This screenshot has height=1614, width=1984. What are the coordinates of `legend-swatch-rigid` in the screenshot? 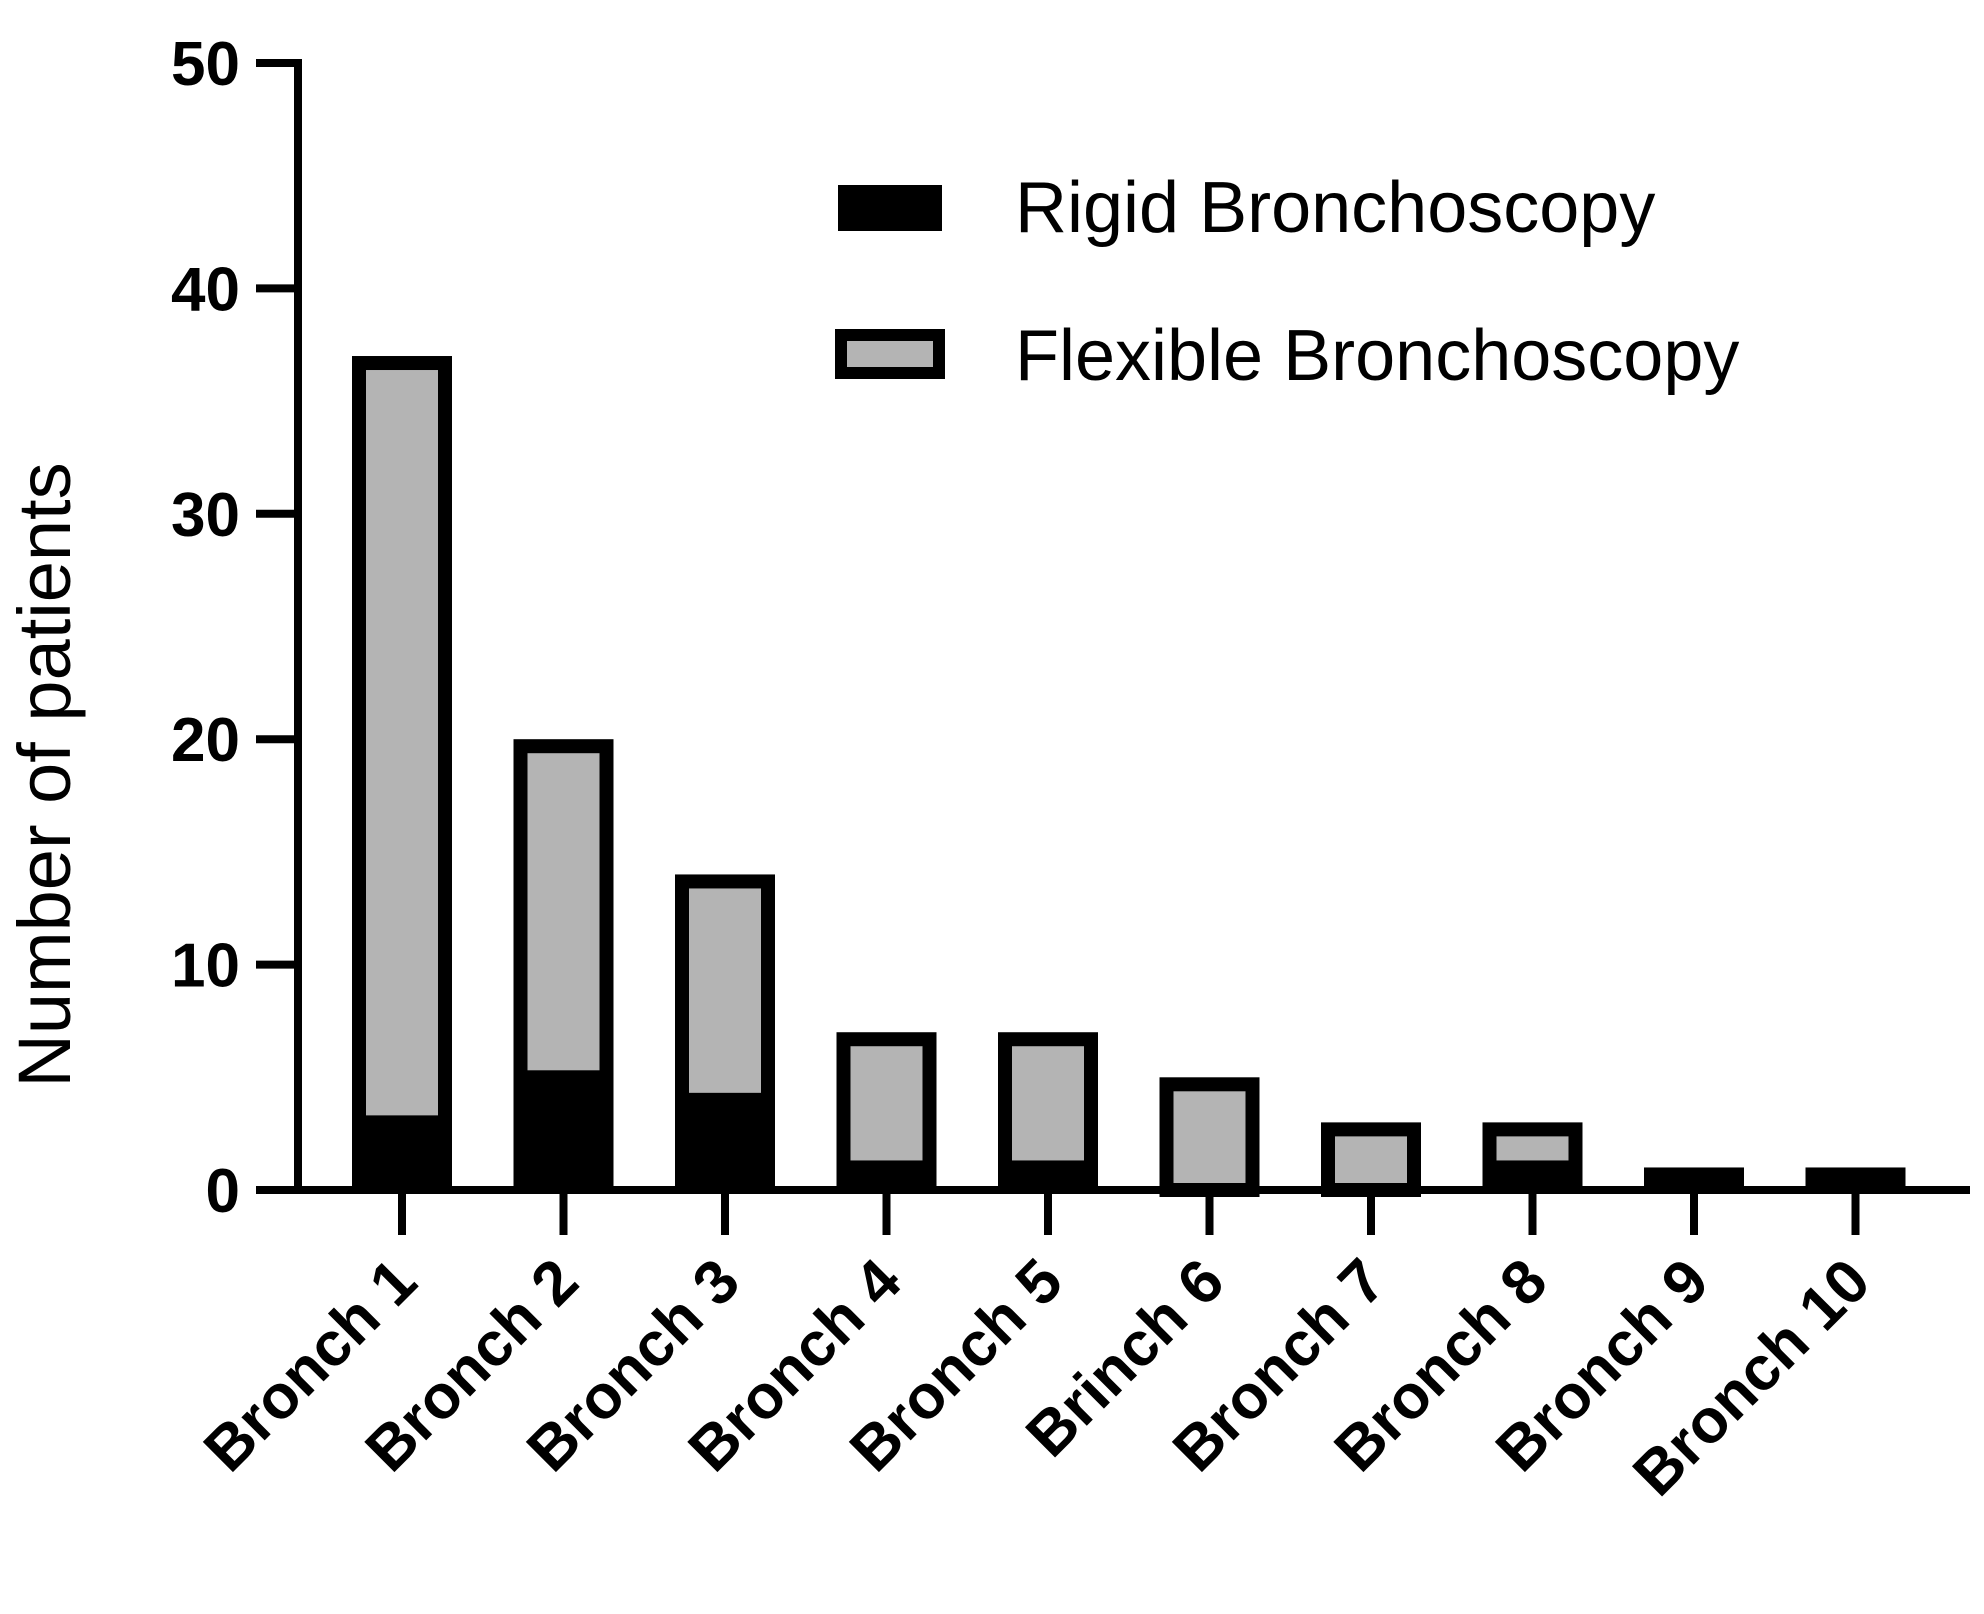 It's located at (890, 208).